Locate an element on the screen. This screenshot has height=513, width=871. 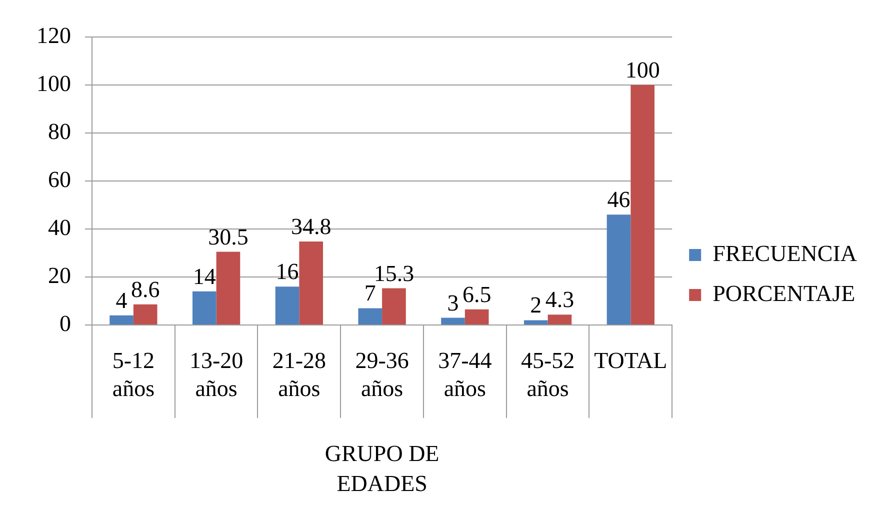
x-tick-label: 29-36 años is located at coordinates (382, 375).